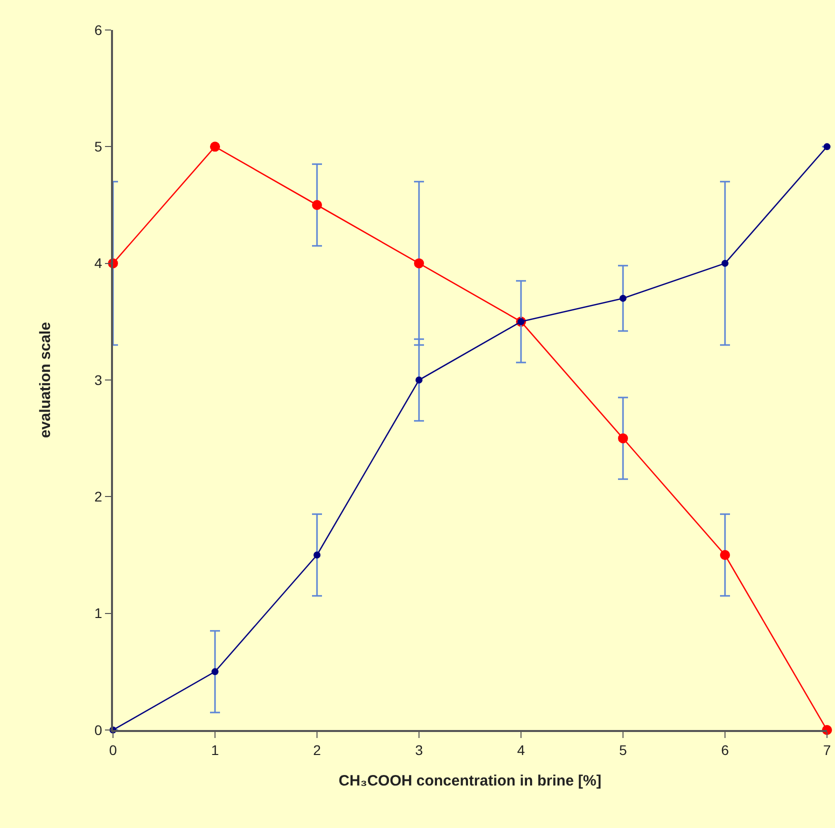 This screenshot has height=828, width=835. I want to click on x-tick-label: 4, so click(521, 750).